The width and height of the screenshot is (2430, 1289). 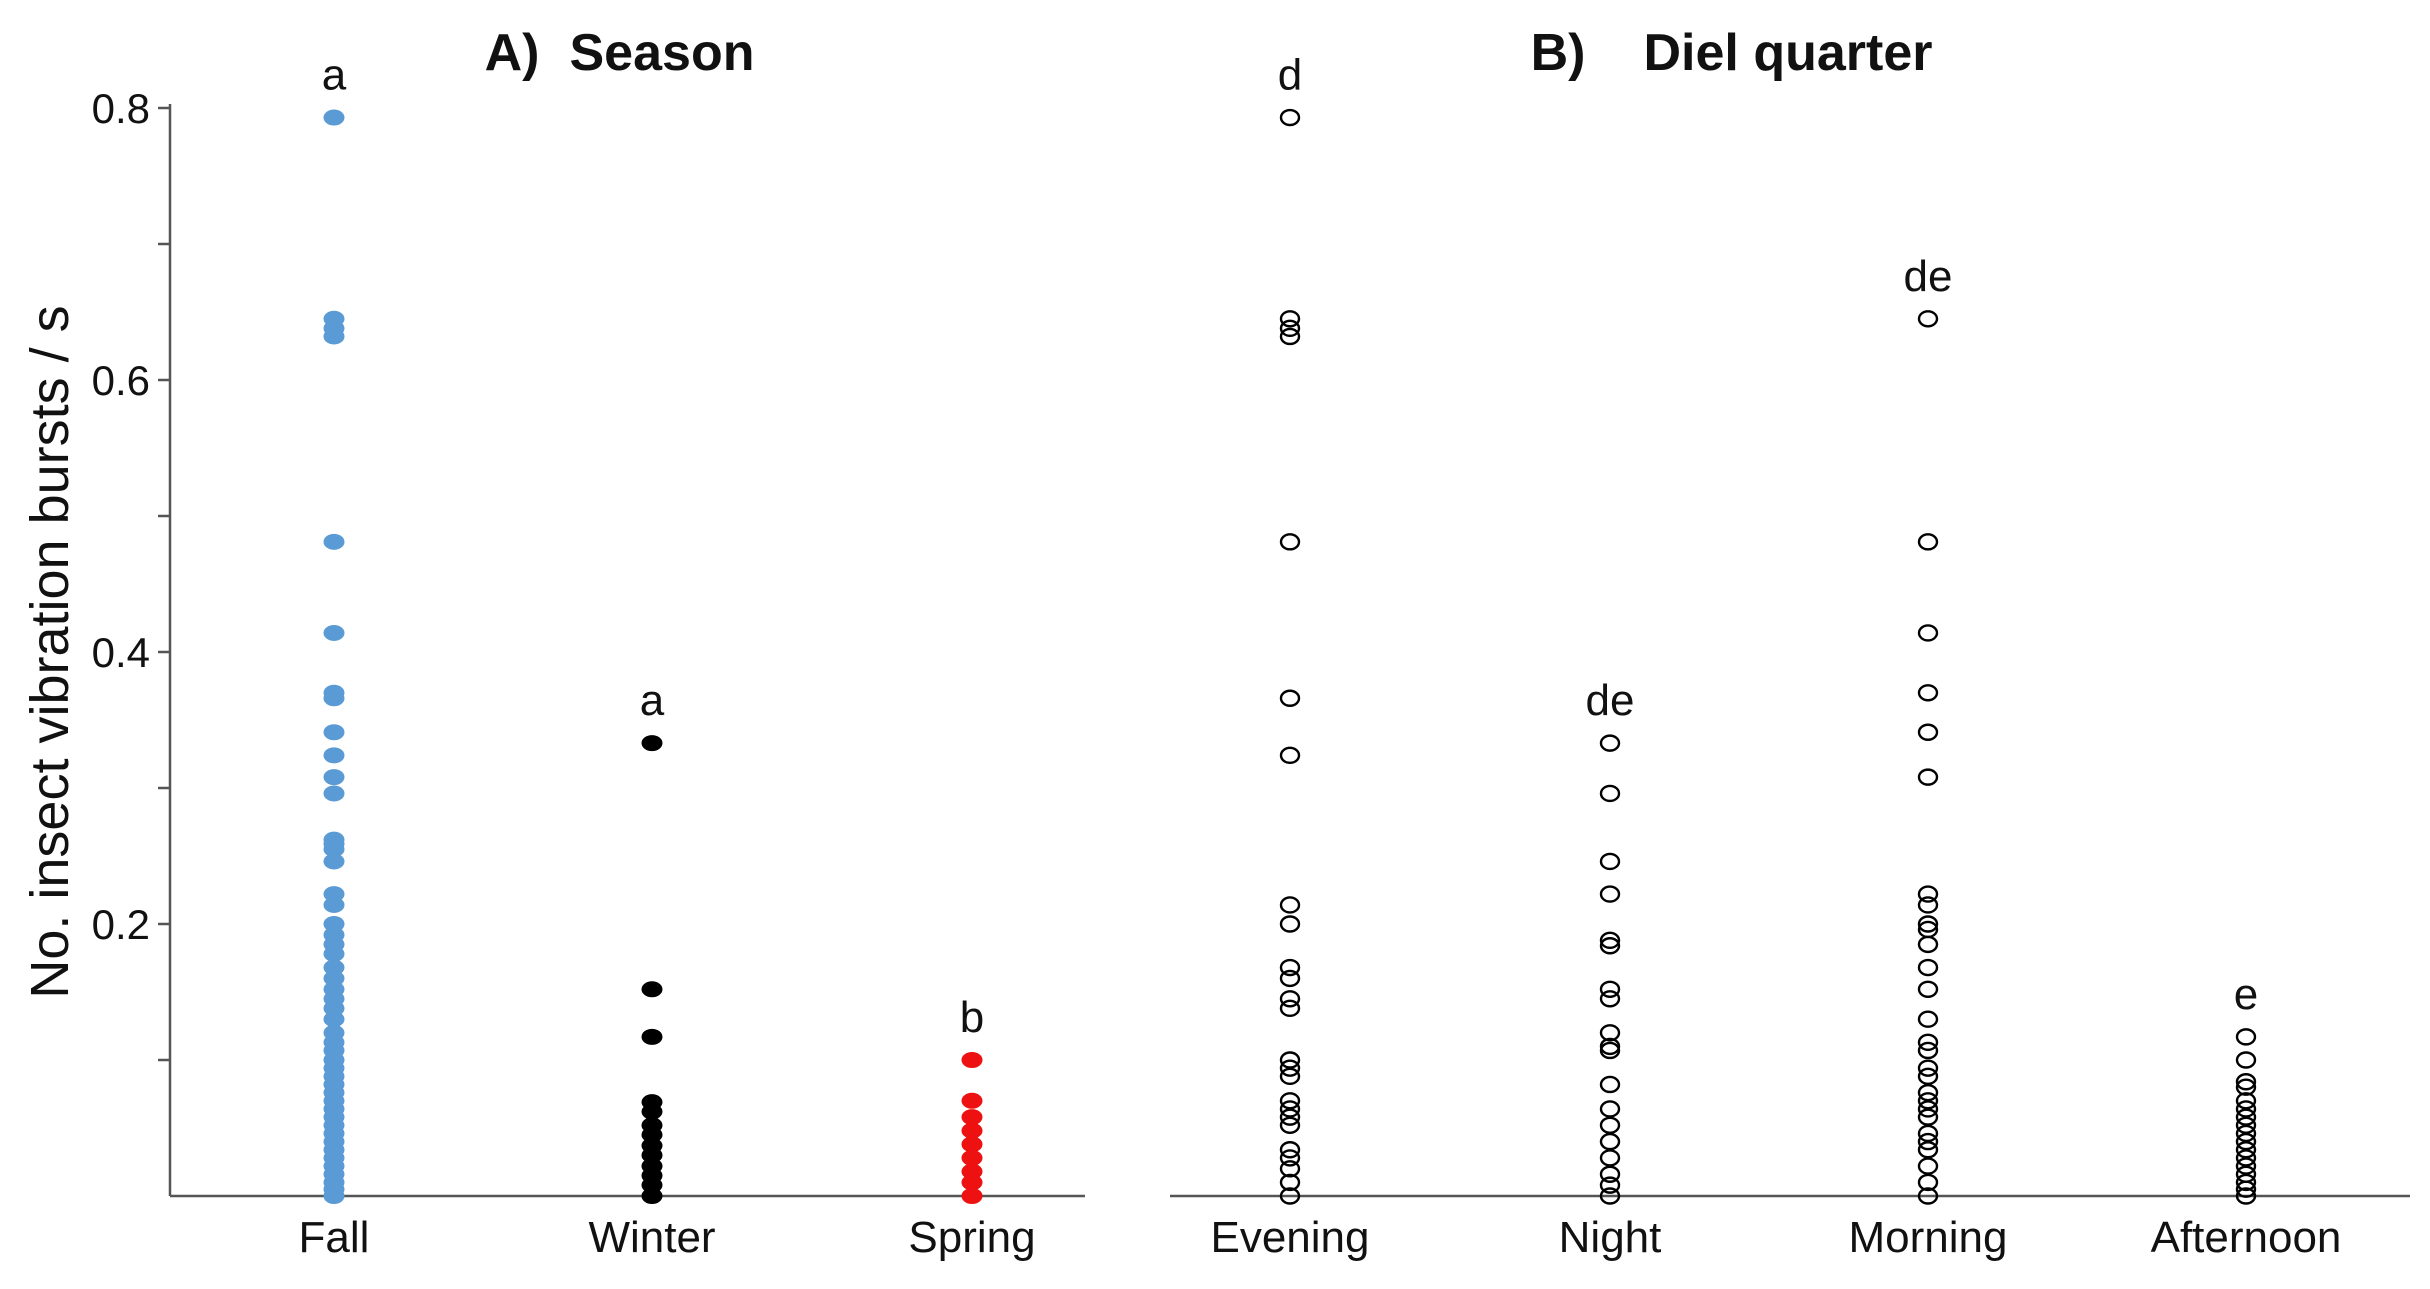 I want to click on x-category-label: Night, so click(x=1610, y=1237).